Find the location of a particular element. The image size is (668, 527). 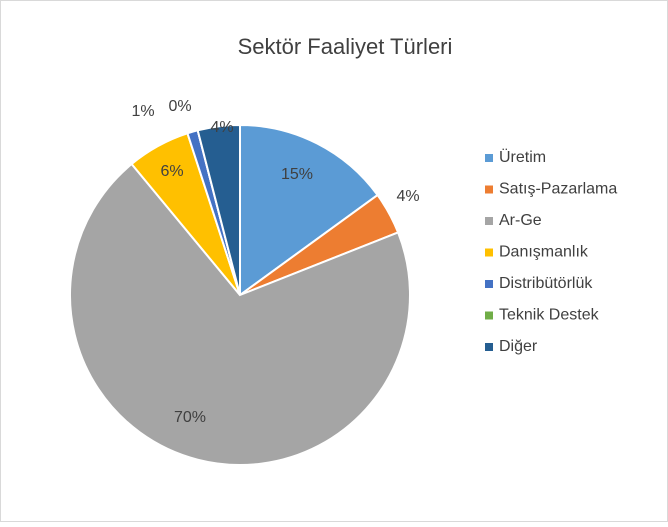

legend-label: Danışmanlık is located at coordinates (544, 252).